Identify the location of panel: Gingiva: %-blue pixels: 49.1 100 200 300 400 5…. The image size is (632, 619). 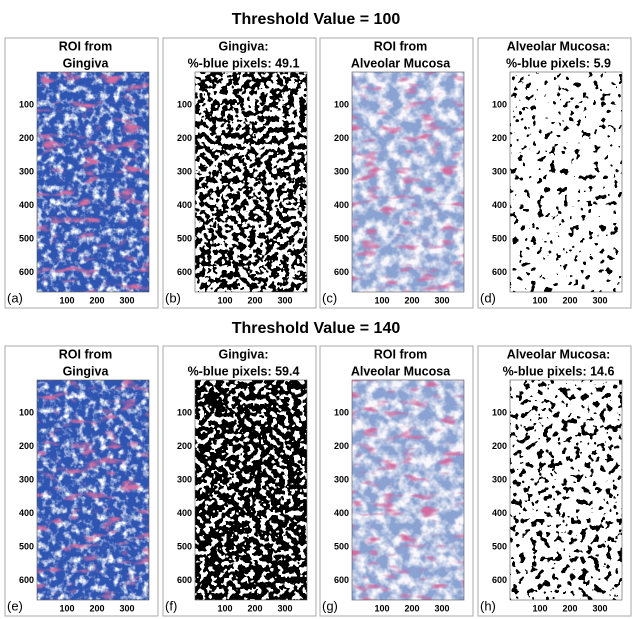
(239, 173).